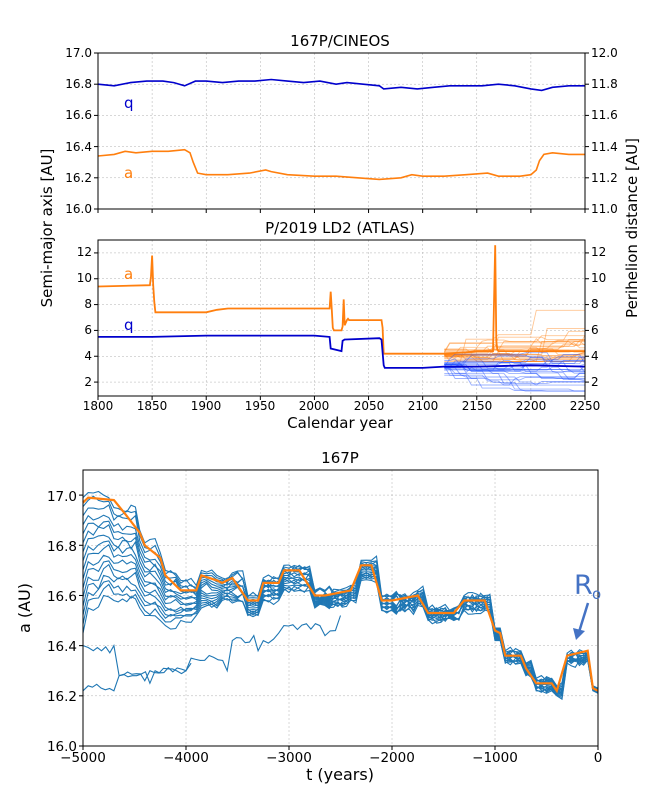 This screenshot has width=664, height=786. What do you see at coordinates (78, 178) in the screenshot?
I see `panel1-ytick-label: 16.2` at bounding box center [78, 178].